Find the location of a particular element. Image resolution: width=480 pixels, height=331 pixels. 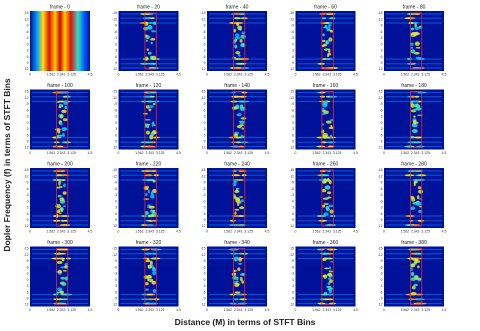

panel-title: frame - 320 is located at coordinates (149, 243).